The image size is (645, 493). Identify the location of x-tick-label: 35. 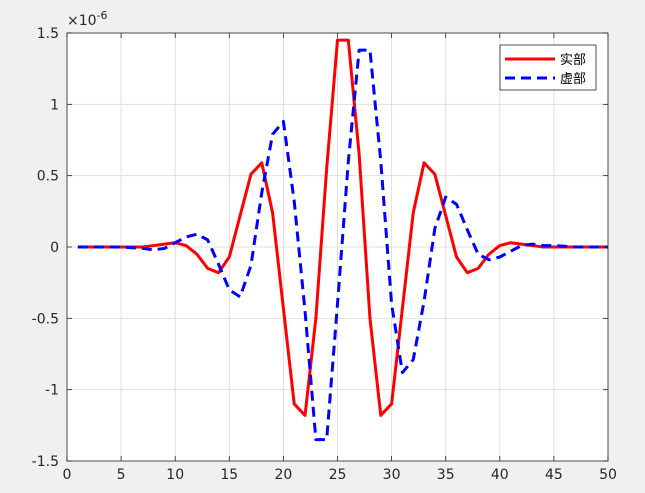
(446, 475).